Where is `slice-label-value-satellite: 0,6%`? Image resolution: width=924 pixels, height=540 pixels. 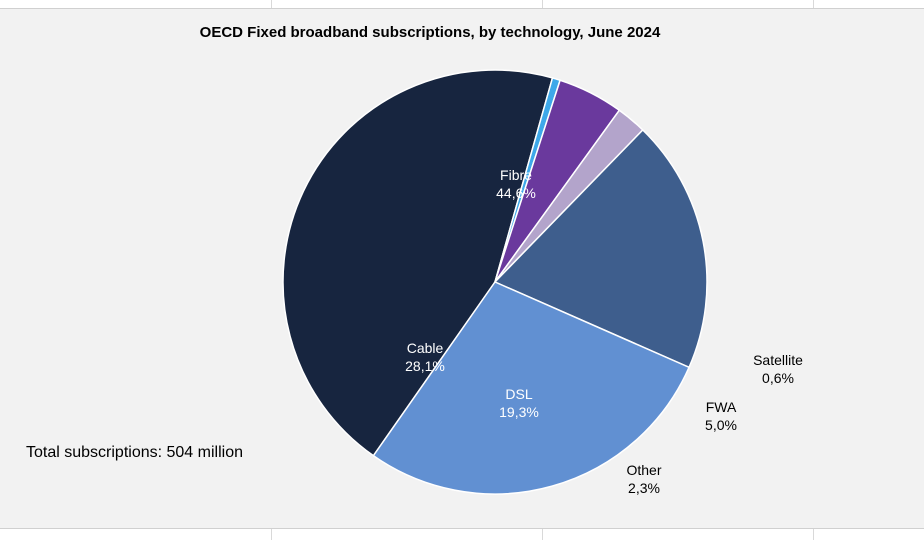 slice-label-value-satellite: 0,6% is located at coordinates (778, 378).